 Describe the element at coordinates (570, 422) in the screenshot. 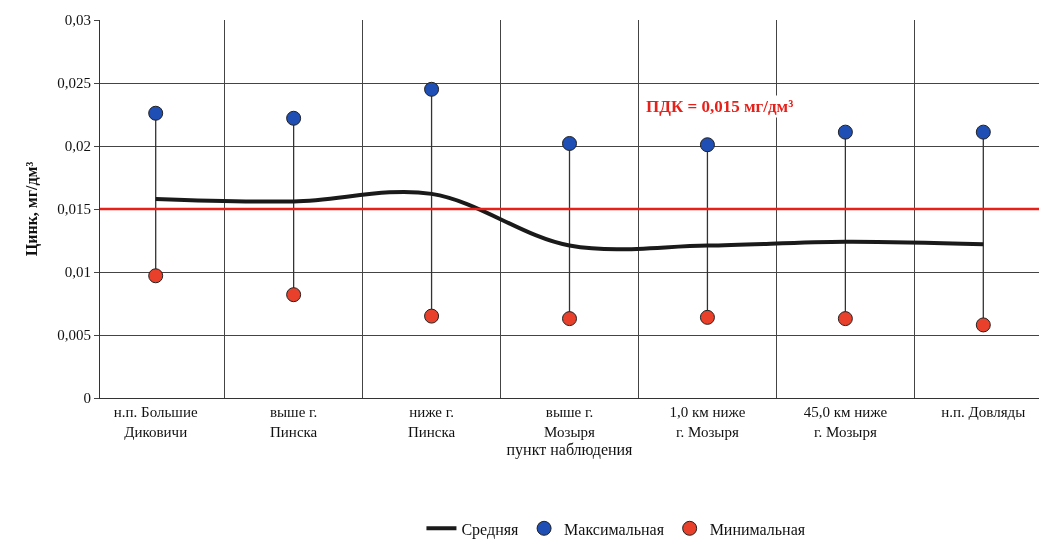

I see `x-tick-label: выше г. Мозыря` at that location.